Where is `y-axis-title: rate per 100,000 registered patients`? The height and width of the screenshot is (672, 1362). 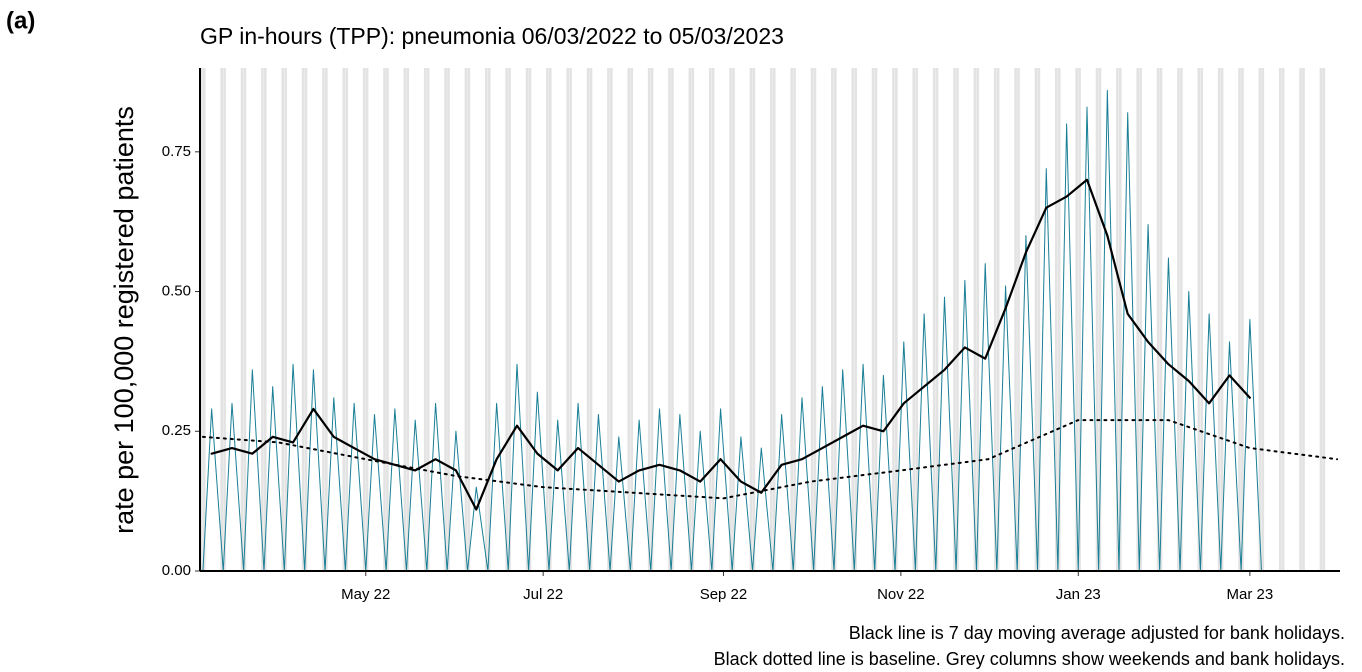 y-axis-title: rate per 100,000 registered patients is located at coordinates (124, 320).